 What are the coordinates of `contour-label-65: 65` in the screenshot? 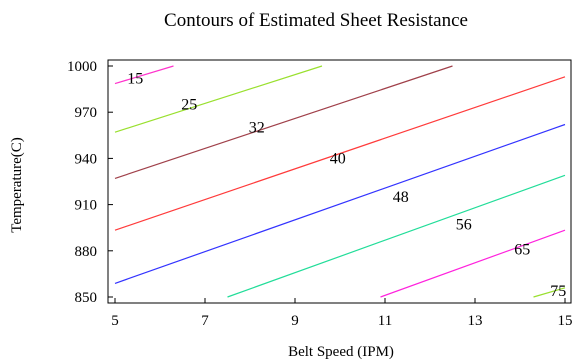 It's located at (522, 249).